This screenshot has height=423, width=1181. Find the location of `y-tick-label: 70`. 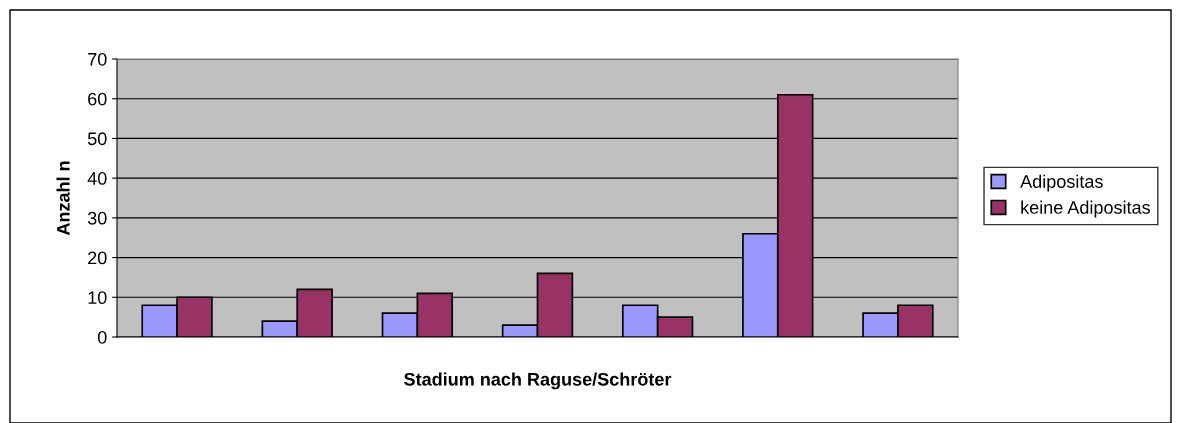

y-tick-label: 70 is located at coordinates (97, 59).